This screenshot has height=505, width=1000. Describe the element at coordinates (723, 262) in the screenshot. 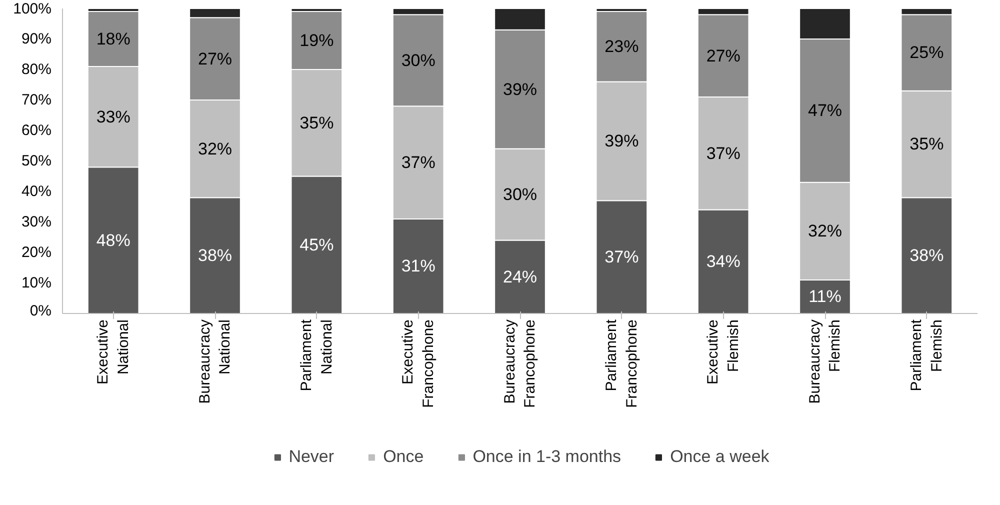

I see `data-label: 34%` at that location.